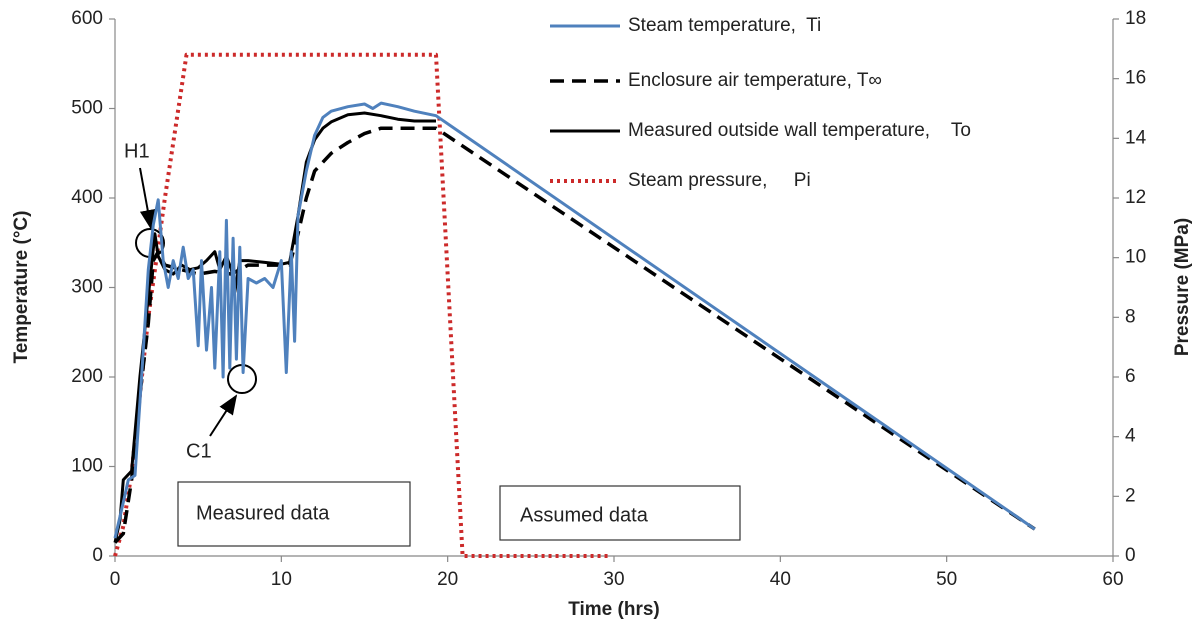 This screenshot has width=1202, height=640. I want to click on y2-tick-label: 4, so click(1130, 436).